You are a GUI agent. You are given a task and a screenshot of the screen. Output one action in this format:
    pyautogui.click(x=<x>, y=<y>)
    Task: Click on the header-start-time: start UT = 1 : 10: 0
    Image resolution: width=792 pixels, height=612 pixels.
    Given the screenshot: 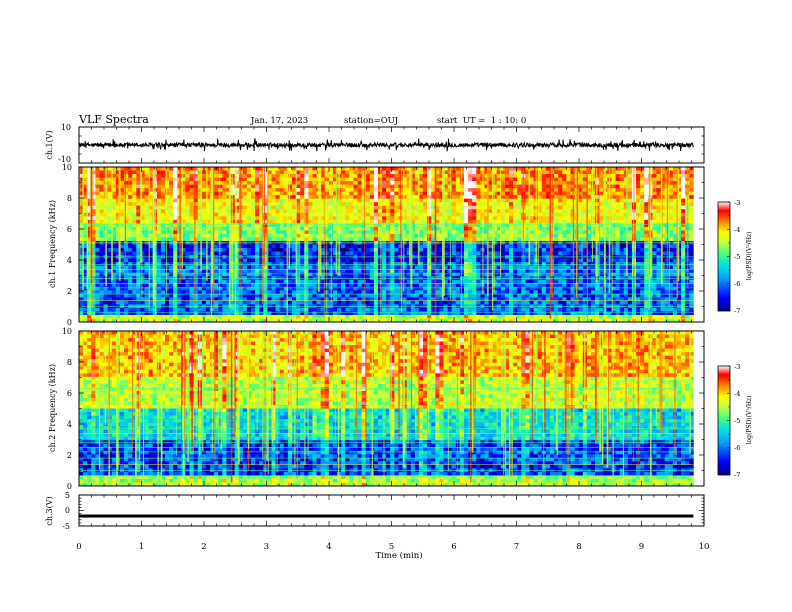 What is the action you would take?
    pyautogui.click(x=481, y=121)
    